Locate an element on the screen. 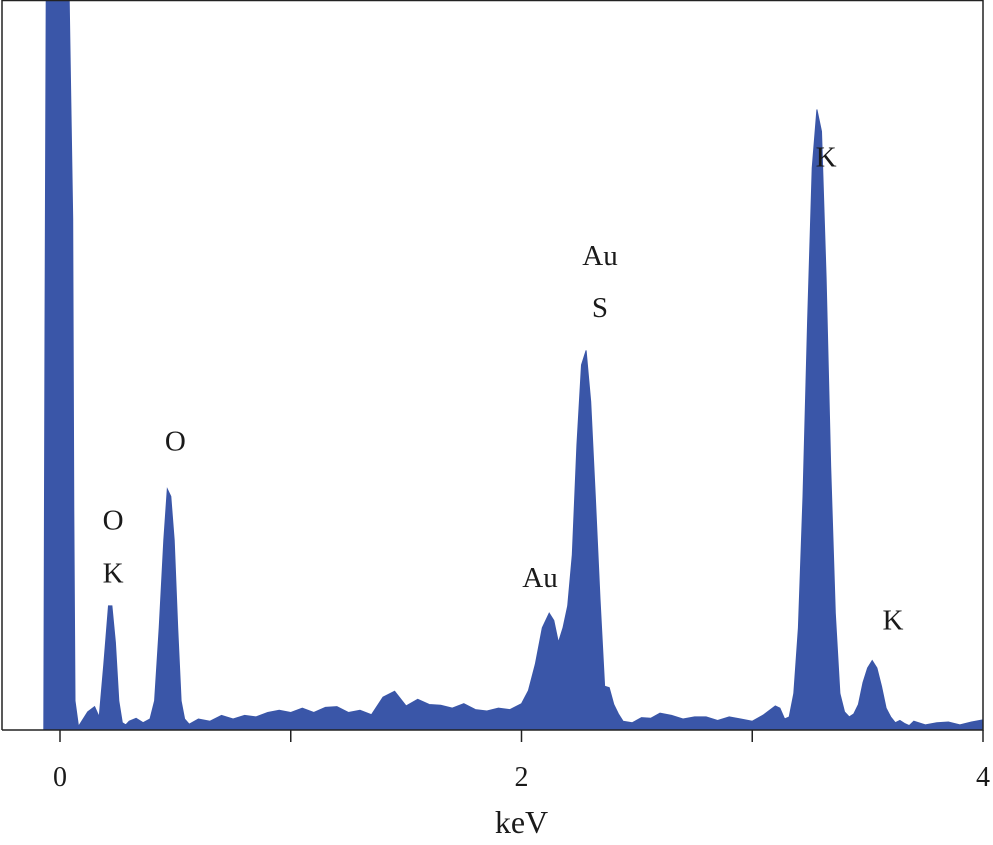 Image resolution: width=993 pixels, height=845 pixels. x-tick-label: 4 is located at coordinates (983, 777).